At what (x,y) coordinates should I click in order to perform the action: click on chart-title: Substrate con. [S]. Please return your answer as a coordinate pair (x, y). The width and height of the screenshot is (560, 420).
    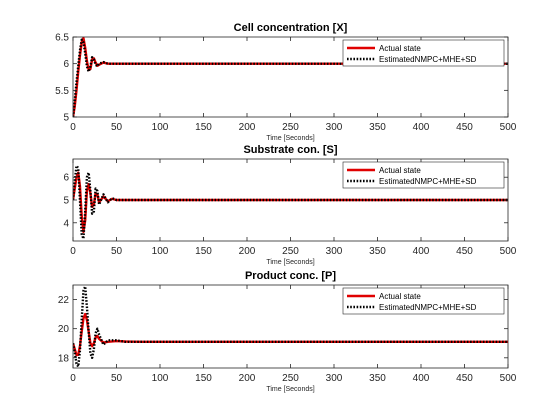
    Looking at the image, I should click on (290, 150).